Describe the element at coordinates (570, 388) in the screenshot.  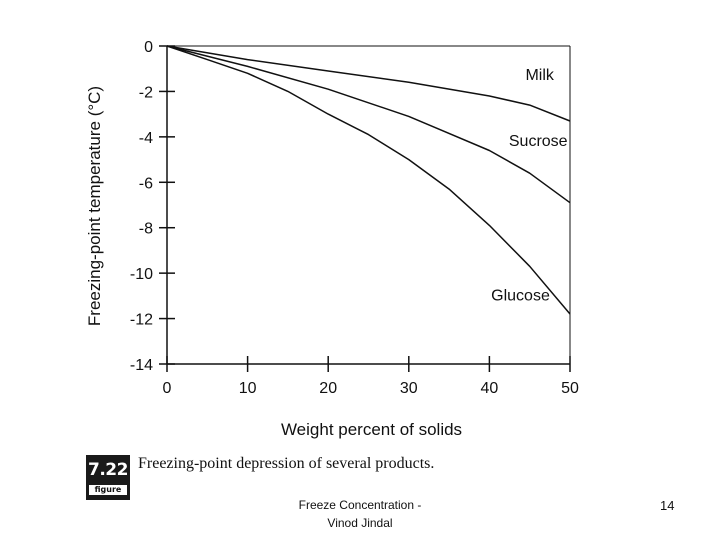
I see `x-tick-label: 50` at that location.